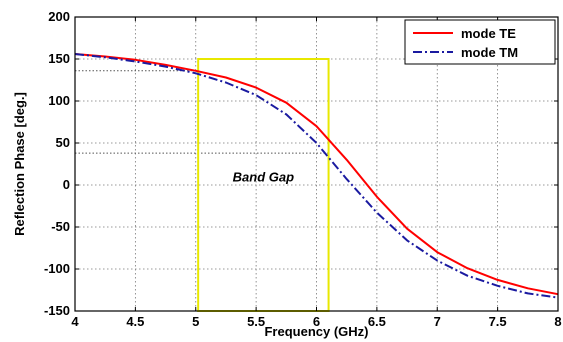  Describe the element at coordinates (57, 310) in the screenshot. I see `y-tick-label: -150` at that location.